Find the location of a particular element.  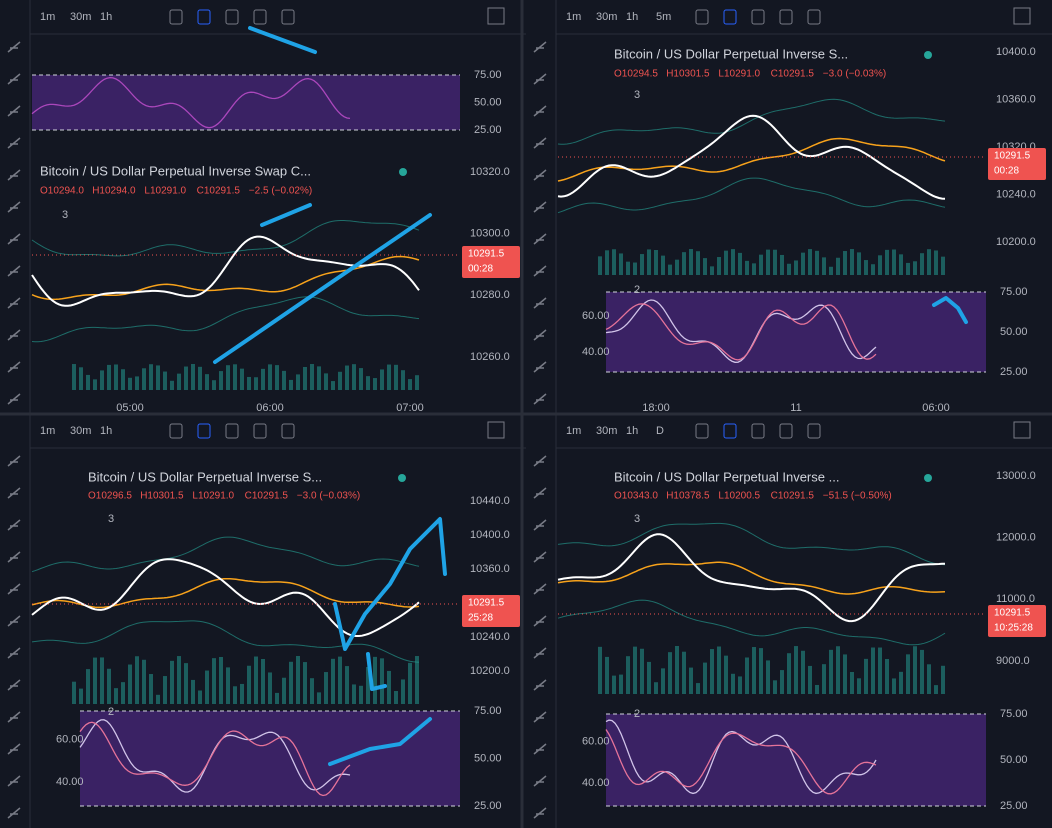

timeframe-button: 5m is located at coordinates (663, 17).